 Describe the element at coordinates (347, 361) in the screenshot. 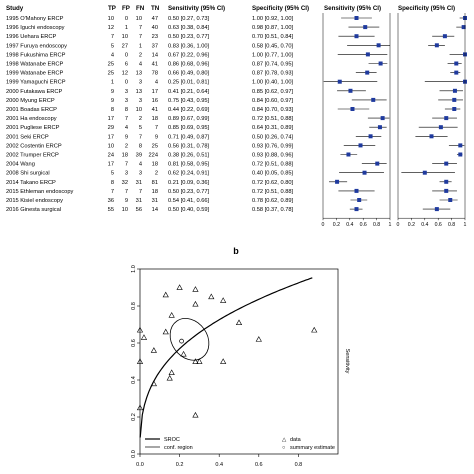

I see `y-axis-label: Sensitivity` at that location.